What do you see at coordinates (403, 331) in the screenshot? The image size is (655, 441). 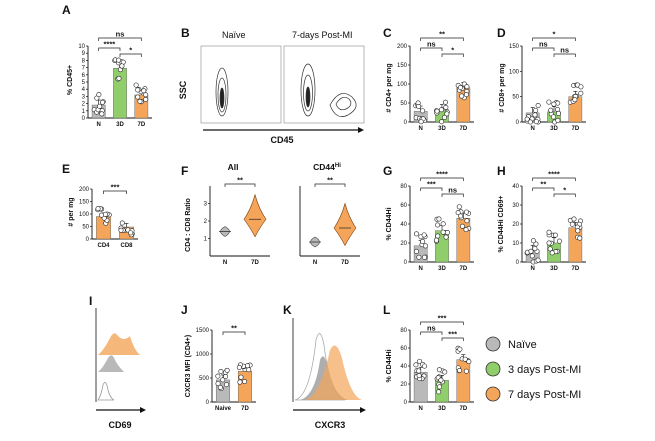 I see `y-tick-label: 80` at bounding box center [403, 331].